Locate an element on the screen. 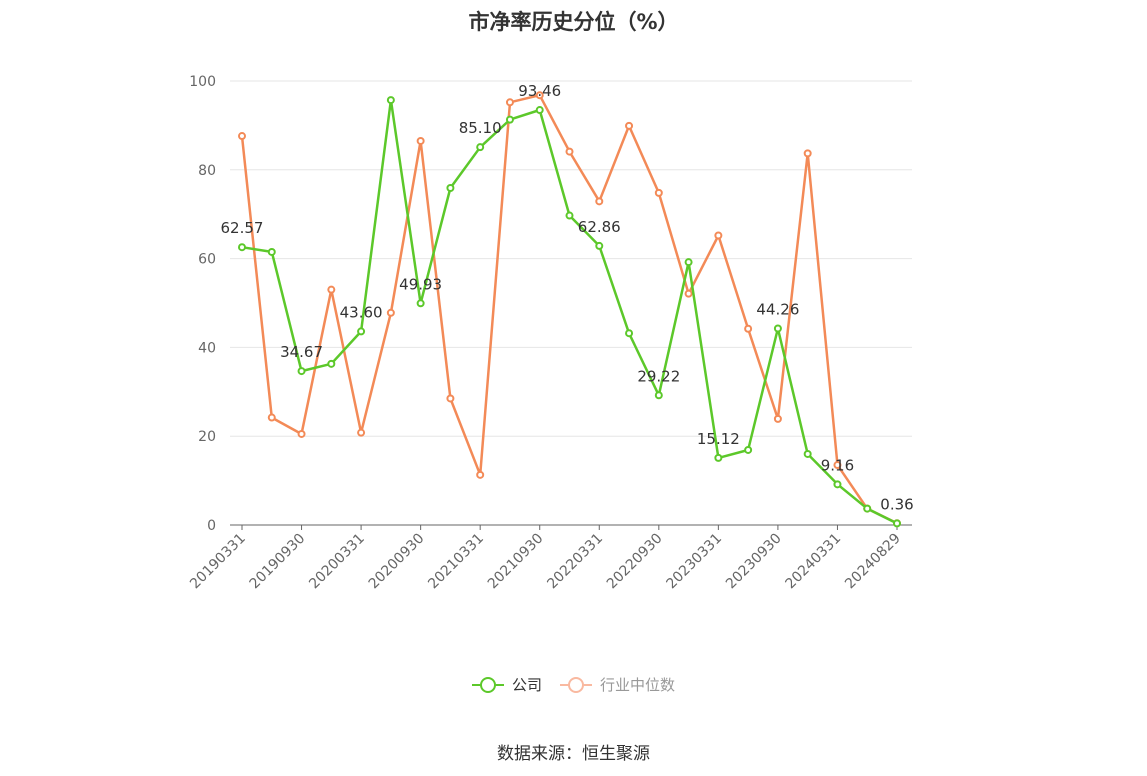  legend-company-label: 公司 is located at coordinates (526, 685).